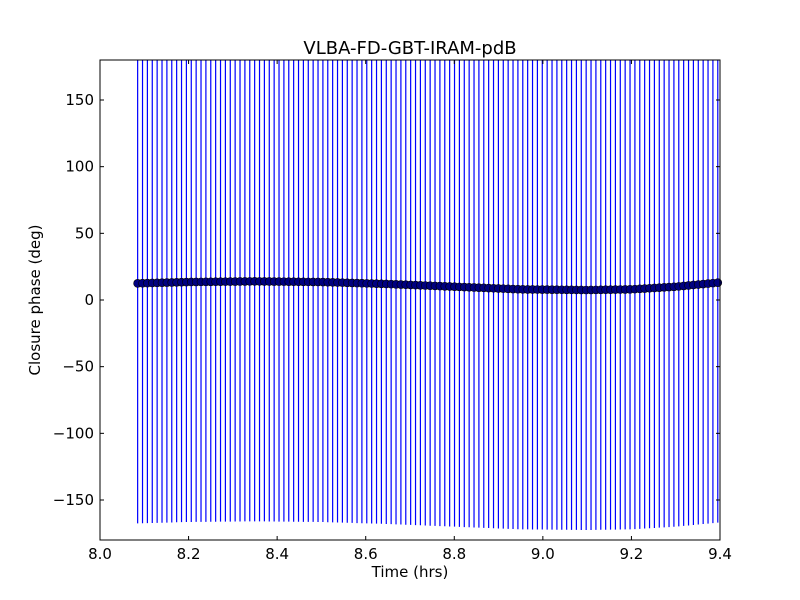  I want to click on x-tick-label: 9.4, so click(720, 554).